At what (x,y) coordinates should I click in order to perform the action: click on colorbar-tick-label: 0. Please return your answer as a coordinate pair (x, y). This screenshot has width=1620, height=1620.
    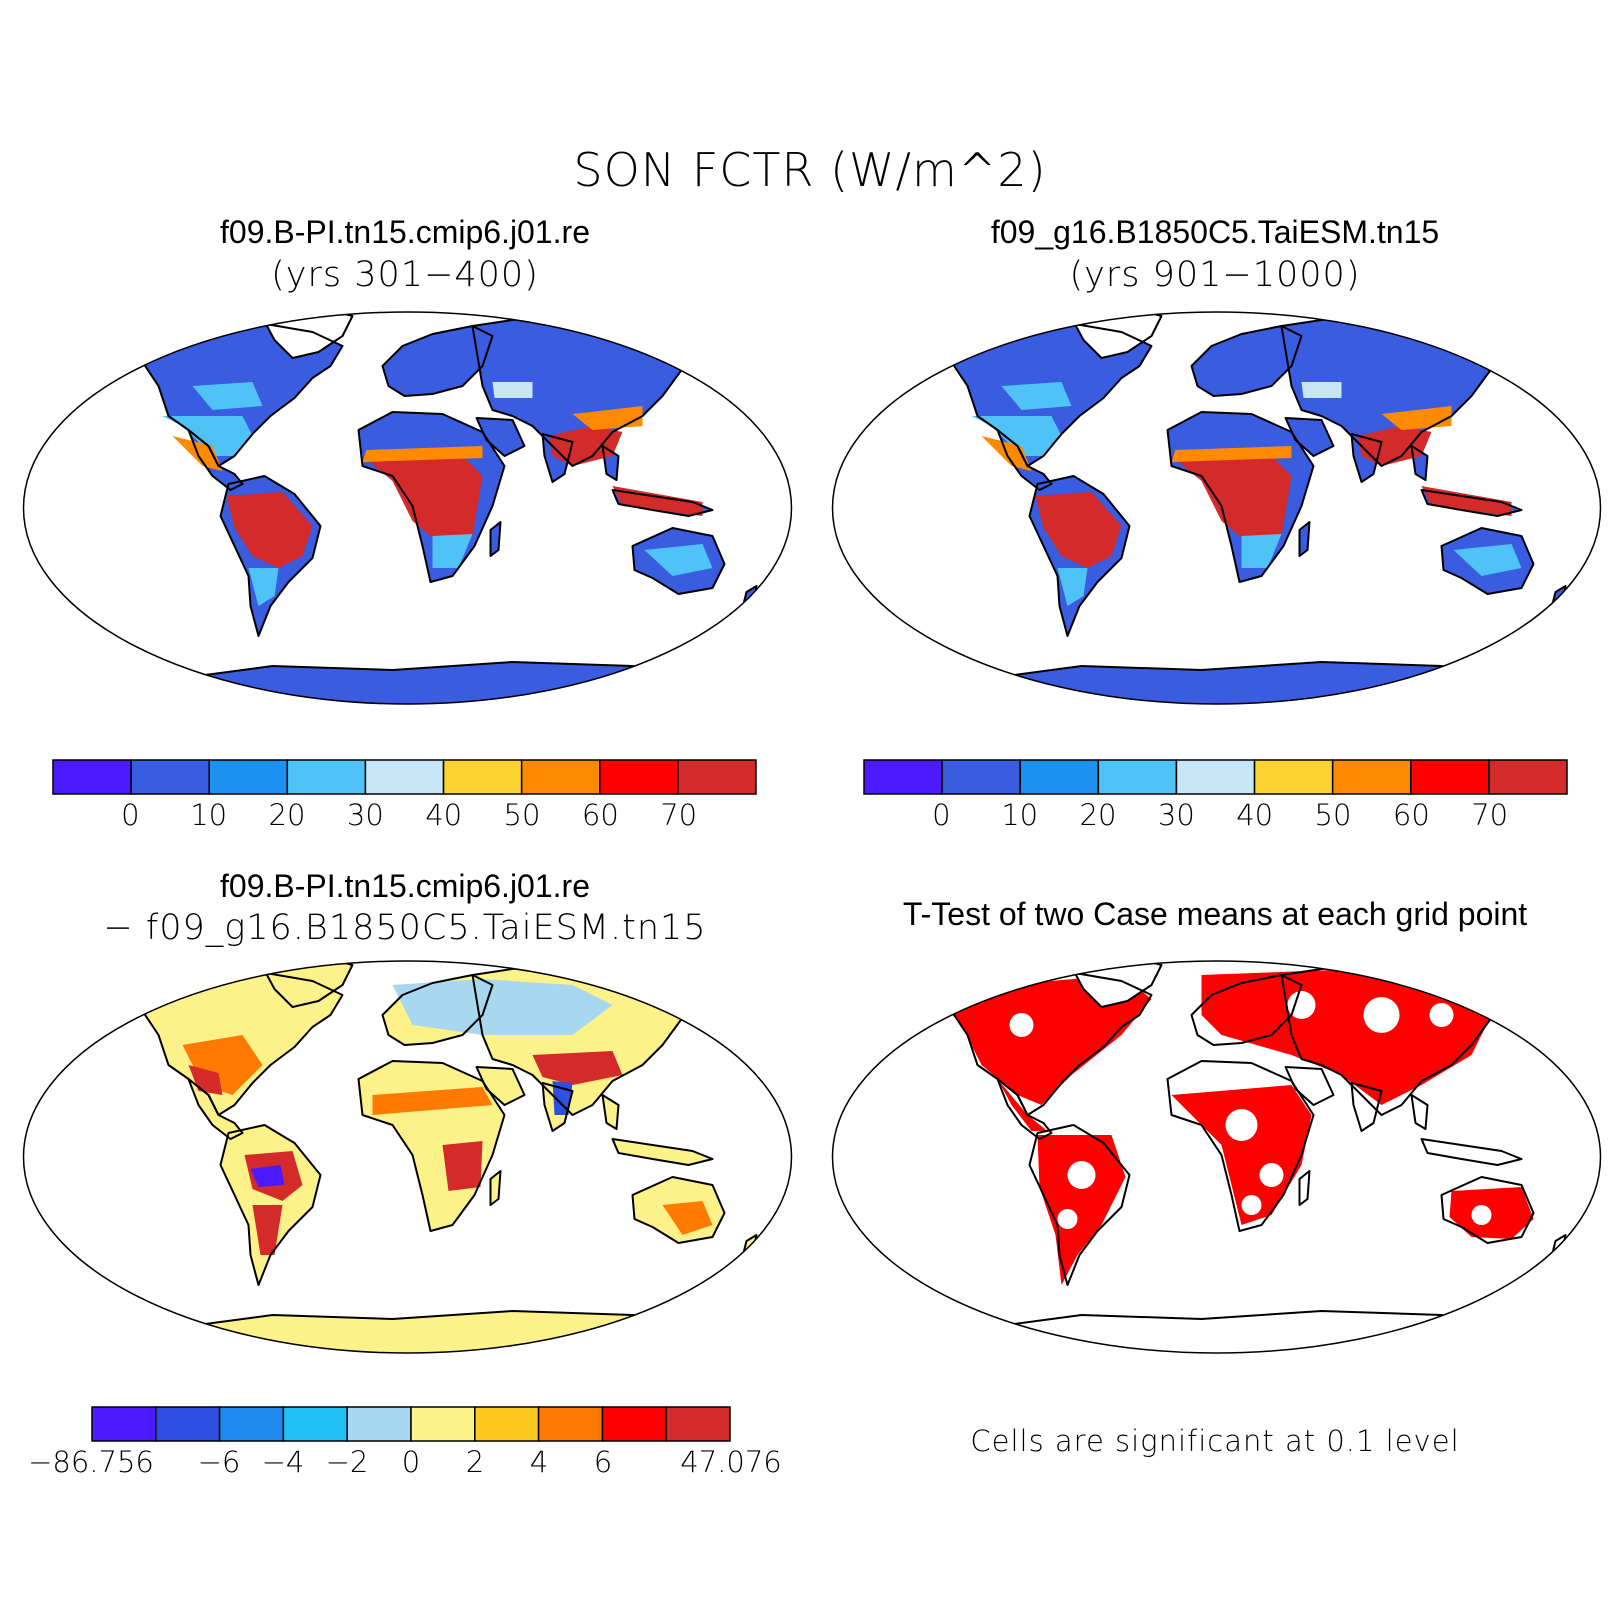
    Looking at the image, I should click on (411, 1462).